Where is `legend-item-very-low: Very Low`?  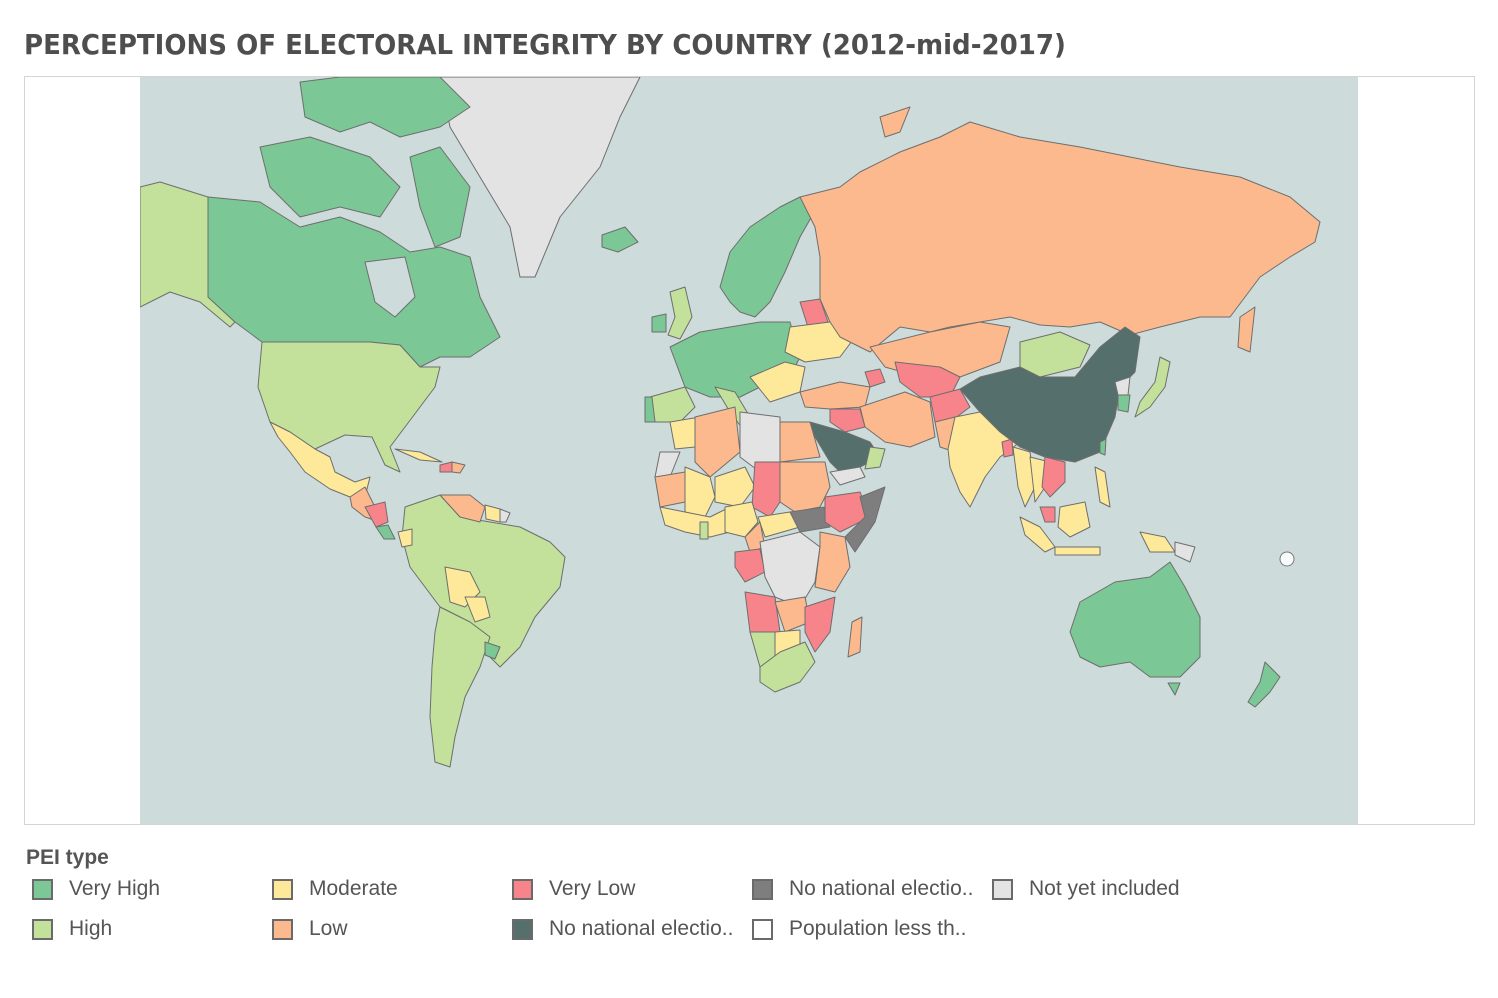 legend-item-very-low: Very Low is located at coordinates (573, 889).